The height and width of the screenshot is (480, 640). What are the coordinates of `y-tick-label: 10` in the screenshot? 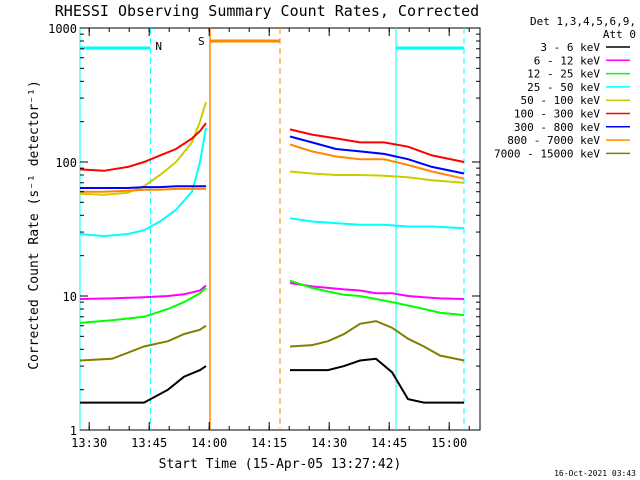 It's located at (70, 297).